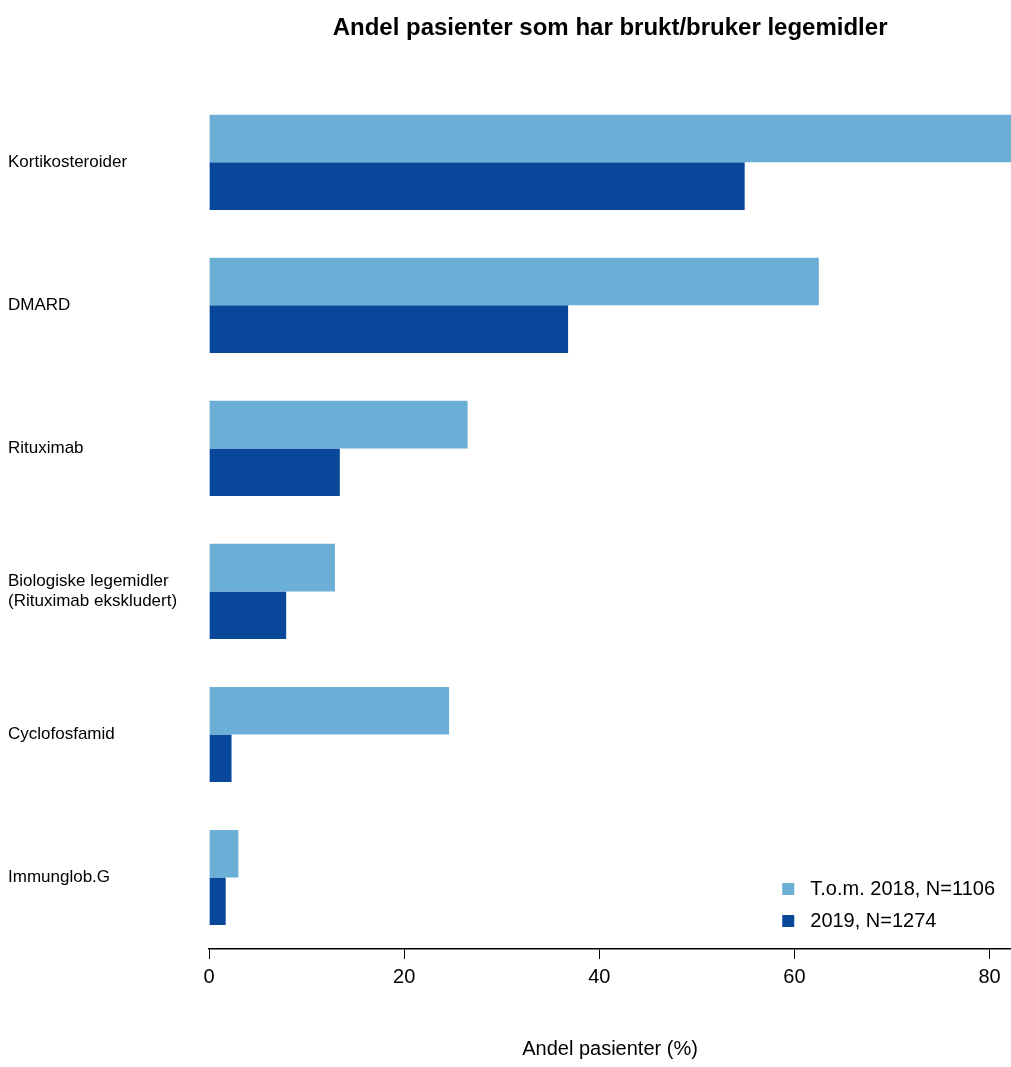  What do you see at coordinates (599, 975) in the screenshot?
I see `x-tick-label: 40` at bounding box center [599, 975].